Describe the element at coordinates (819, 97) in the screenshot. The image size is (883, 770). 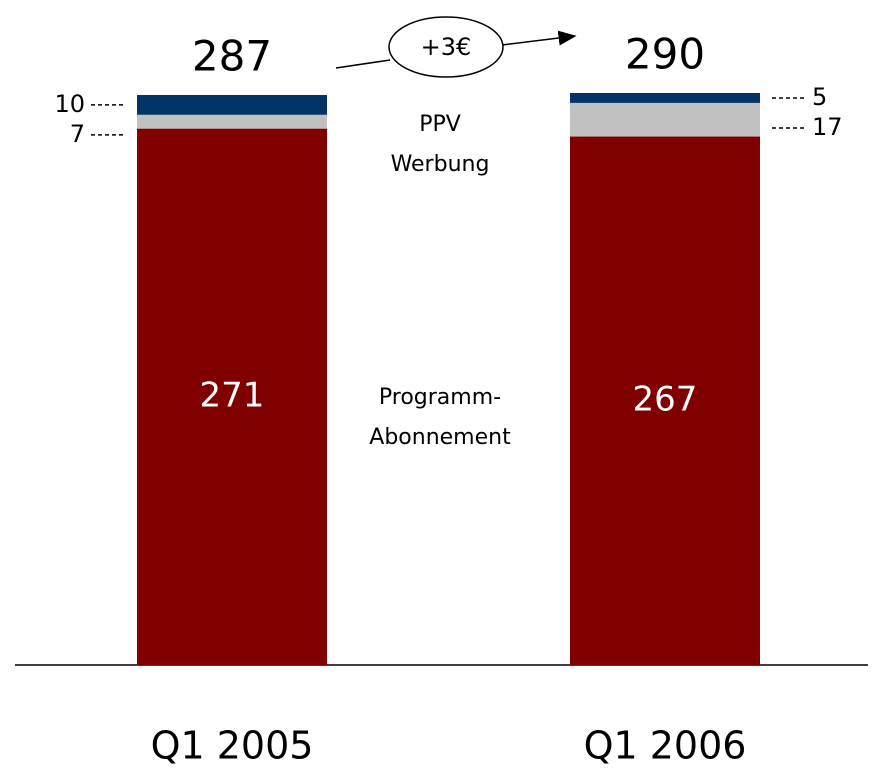
I see `segment-label: 5` at that location.